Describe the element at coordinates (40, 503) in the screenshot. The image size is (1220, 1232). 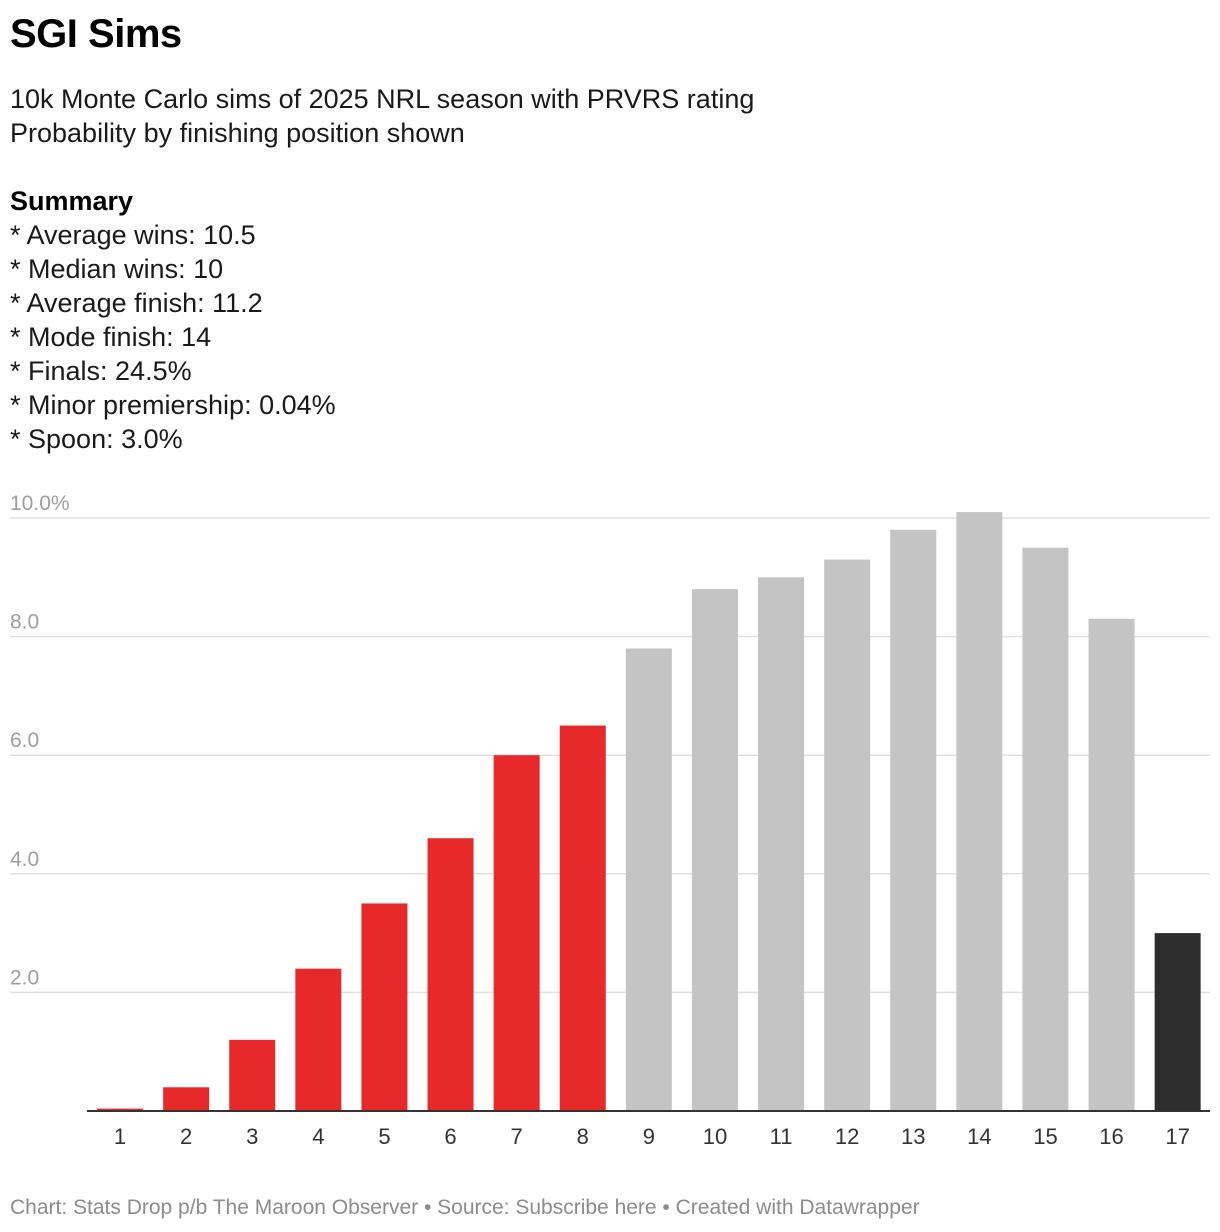
I see `y-tick-label: 10.0%` at that location.